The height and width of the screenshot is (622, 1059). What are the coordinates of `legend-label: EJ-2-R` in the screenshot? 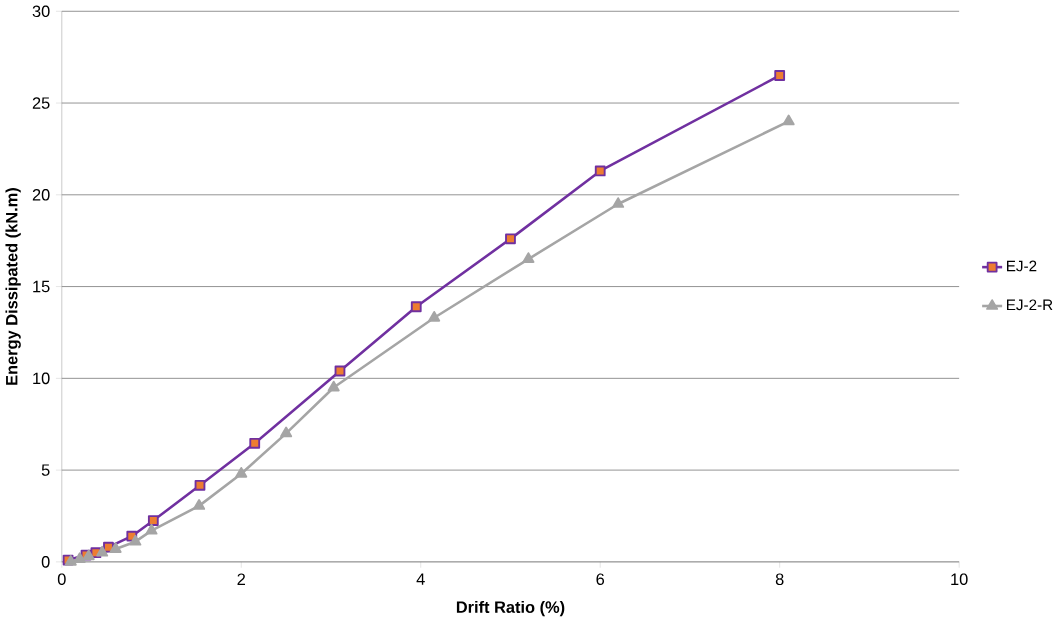 It's located at (1030, 305).